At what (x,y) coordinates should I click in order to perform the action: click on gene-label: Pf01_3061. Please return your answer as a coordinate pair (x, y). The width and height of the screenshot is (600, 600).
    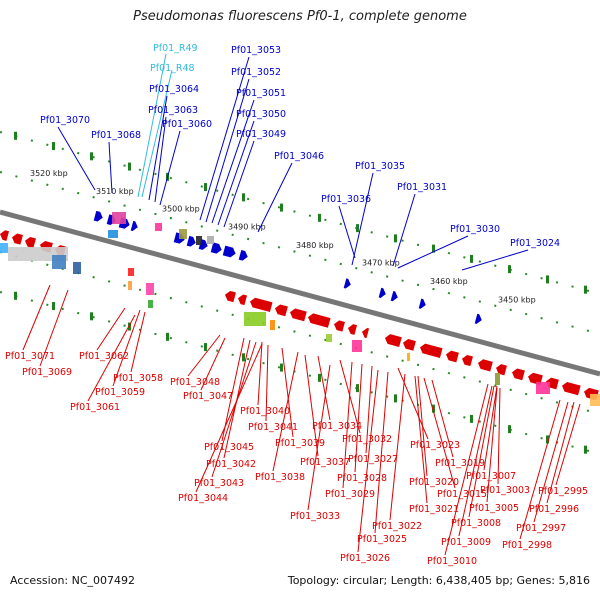
    Looking at the image, I should click on (95, 407).